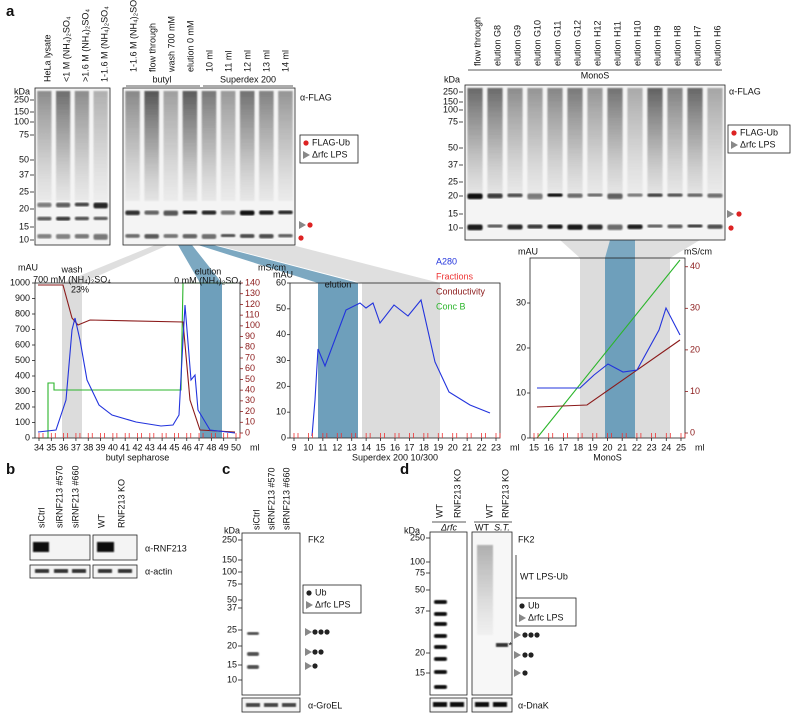  I want to click on connector-bands, so click(381, 261).